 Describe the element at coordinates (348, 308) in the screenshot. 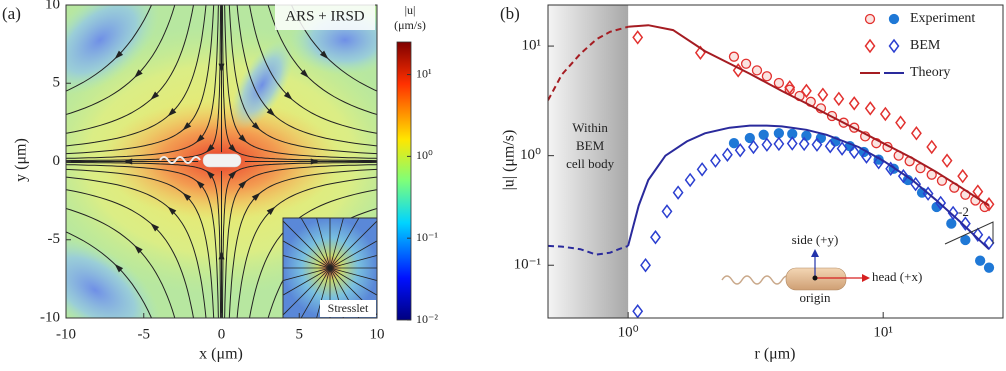

I see `inset-label-box` at that location.